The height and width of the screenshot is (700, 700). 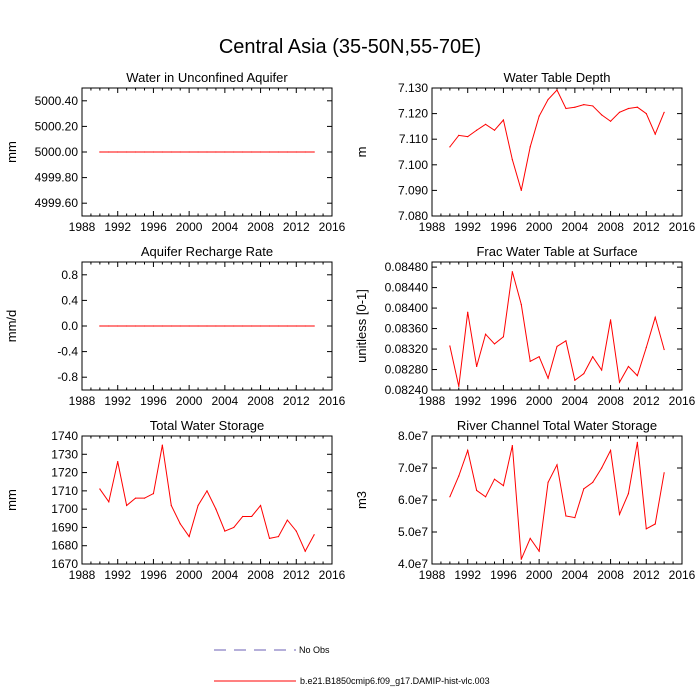 I want to click on y-tick-label: 5.0e7, so click(x=413, y=532).